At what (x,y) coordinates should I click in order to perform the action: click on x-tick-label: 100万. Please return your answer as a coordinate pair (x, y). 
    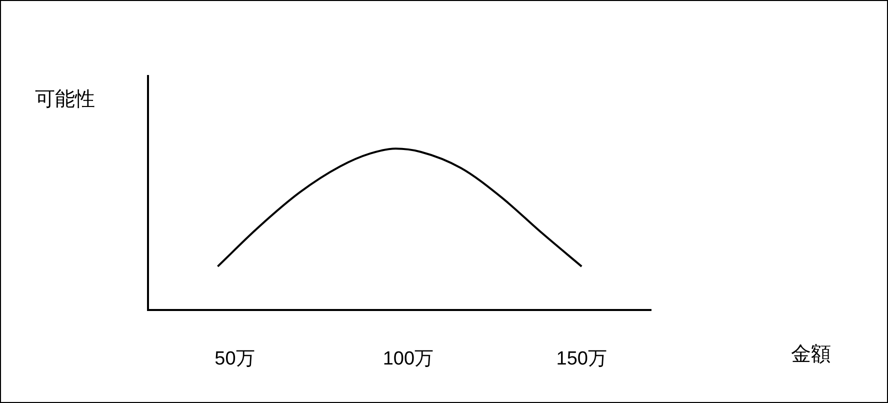
    Looking at the image, I should click on (408, 359).